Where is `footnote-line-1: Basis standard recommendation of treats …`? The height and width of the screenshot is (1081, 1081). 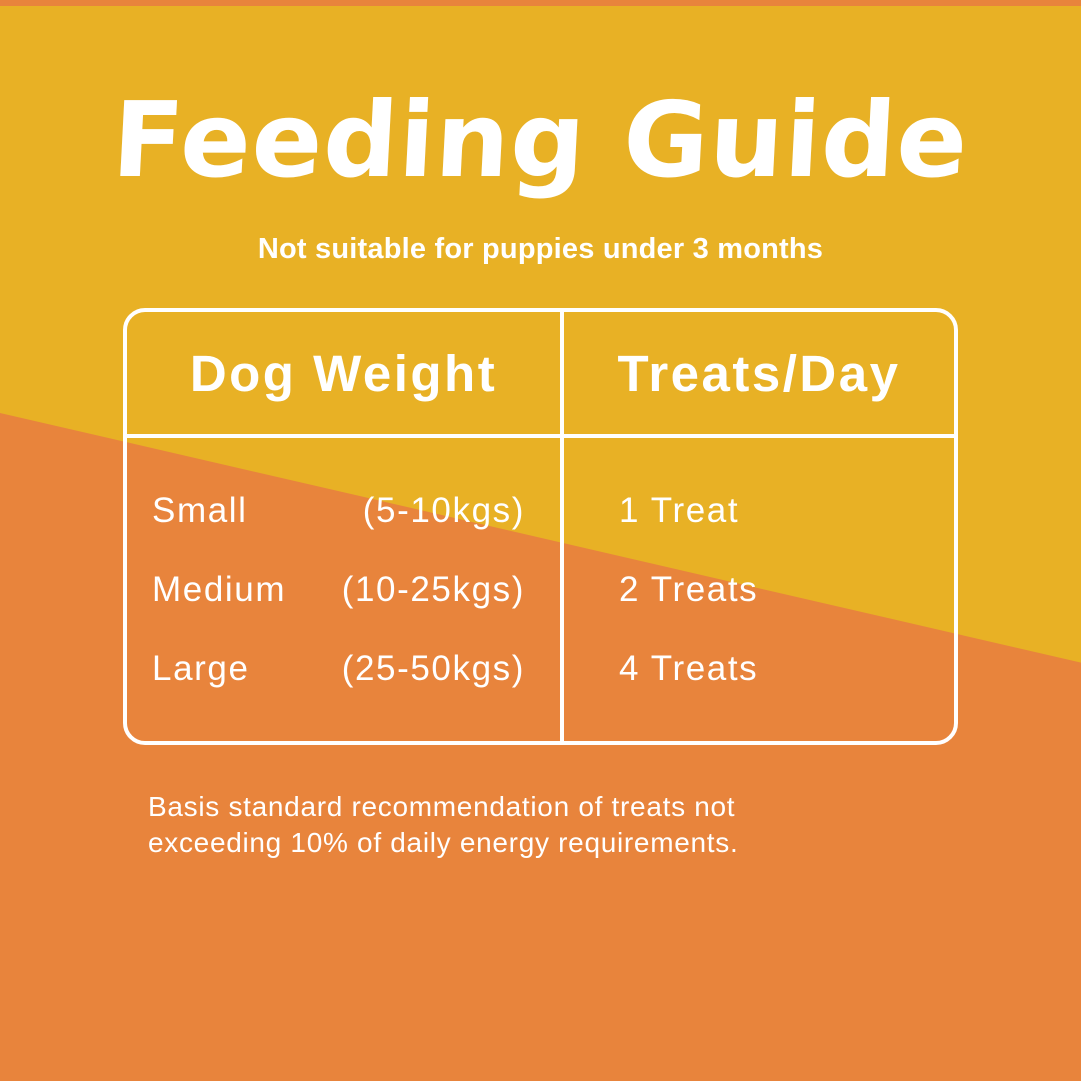 footnote-line-1: Basis standard recommendation of treats … is located at coordinates (442, 806).